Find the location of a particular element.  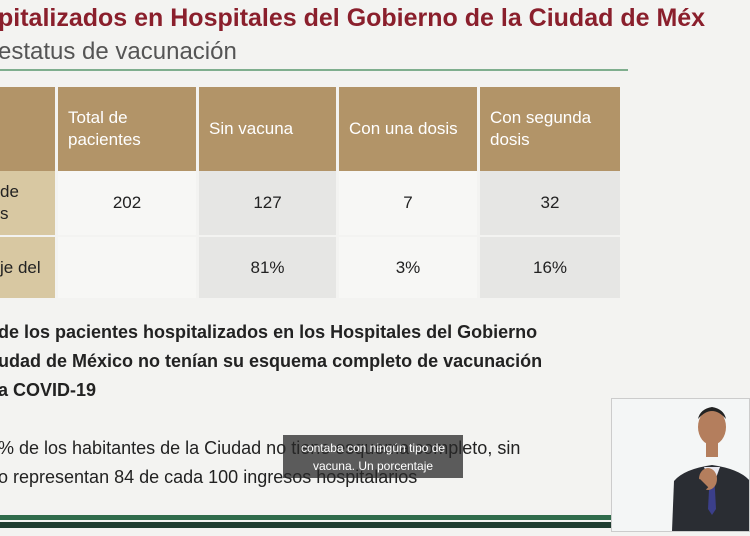

header-cell is located at coordinates (27, 129).